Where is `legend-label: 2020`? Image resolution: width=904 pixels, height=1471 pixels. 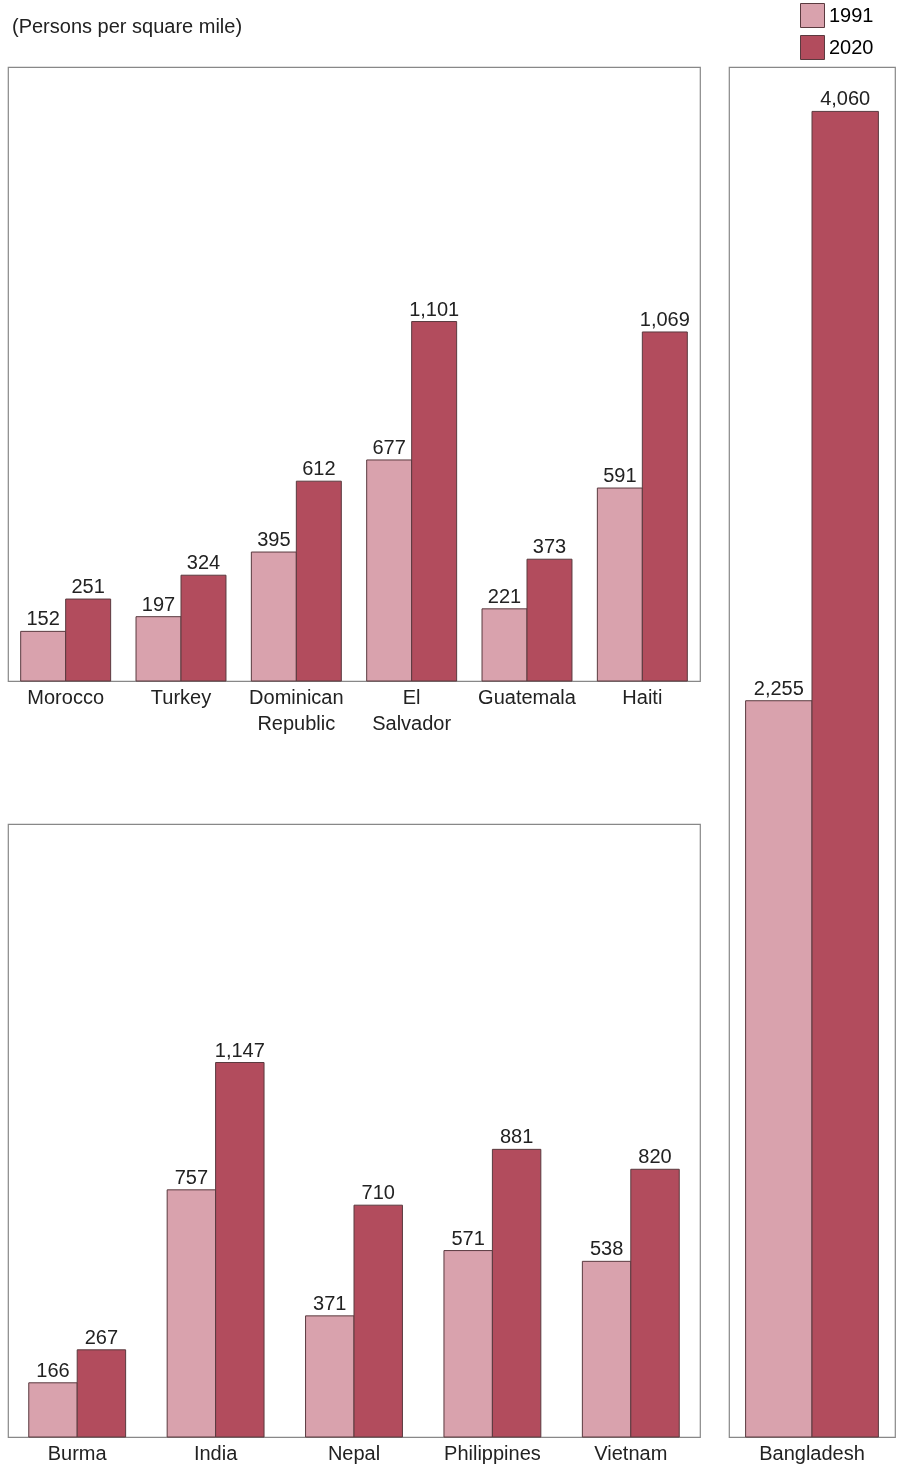 legend-label: 2020 is located at coordinates (851, 46).